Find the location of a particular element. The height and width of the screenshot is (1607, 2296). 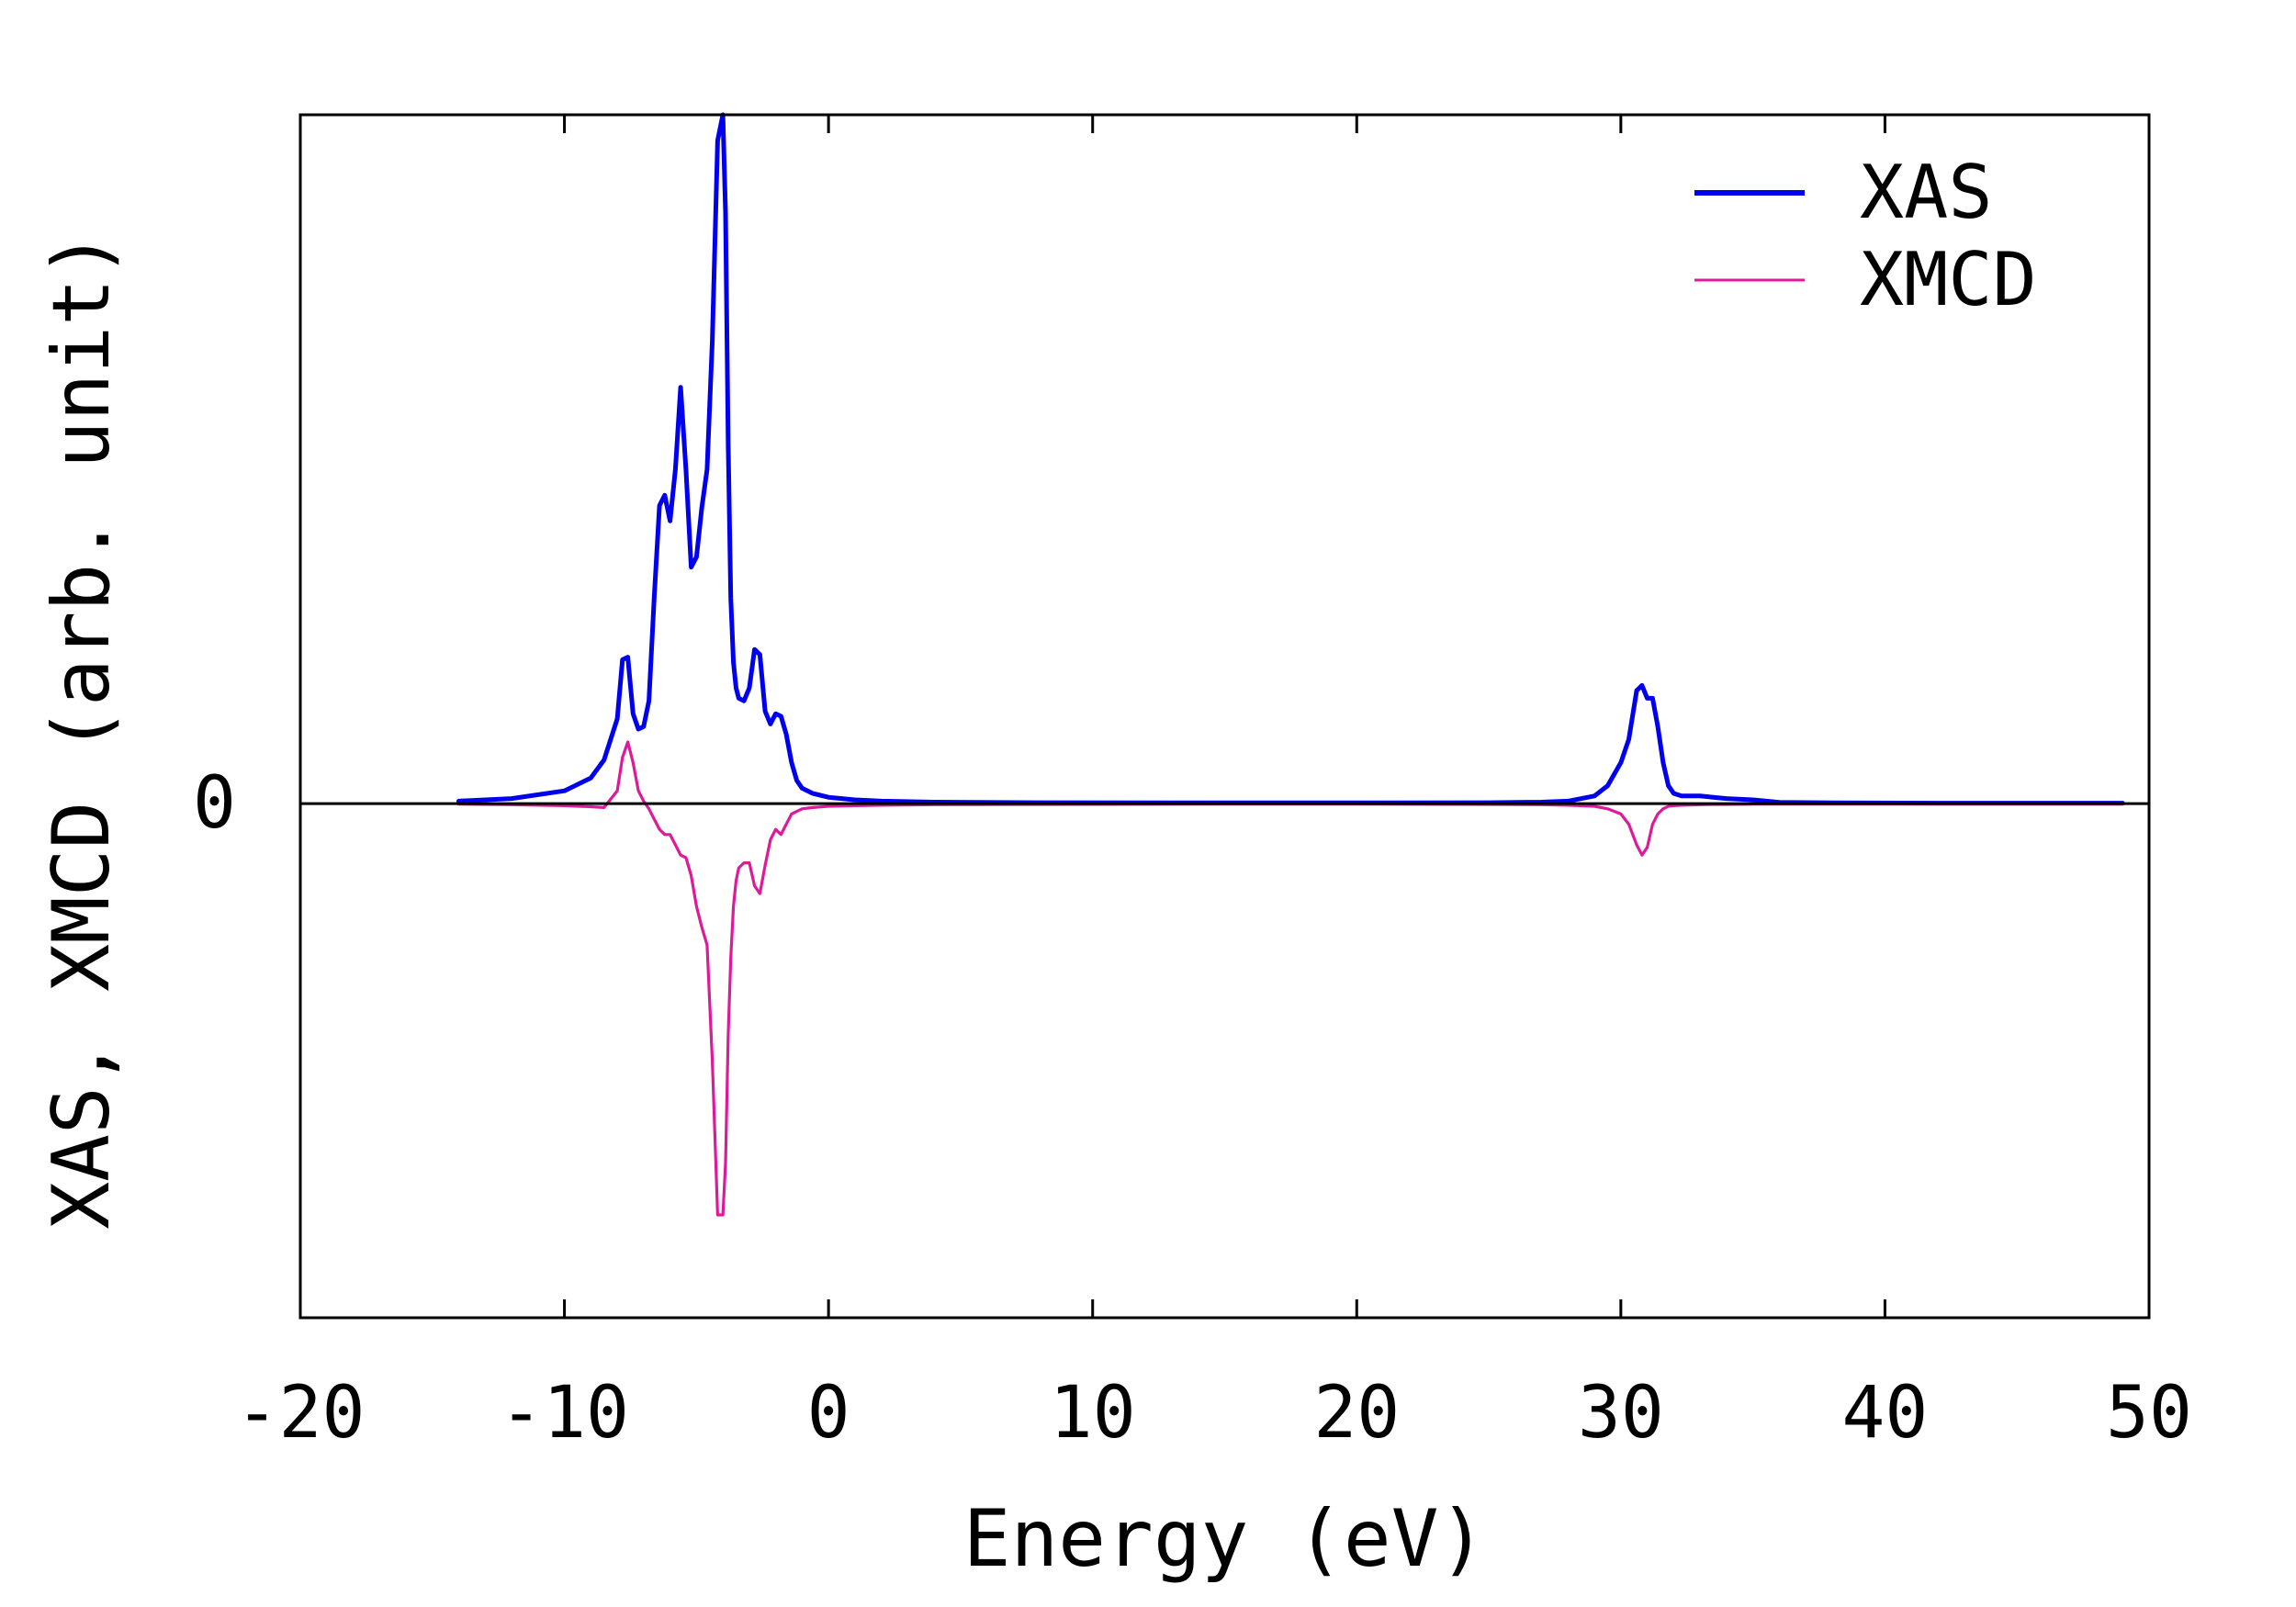

x-tick-label: 40 is located at coordinates (1884, 1413).